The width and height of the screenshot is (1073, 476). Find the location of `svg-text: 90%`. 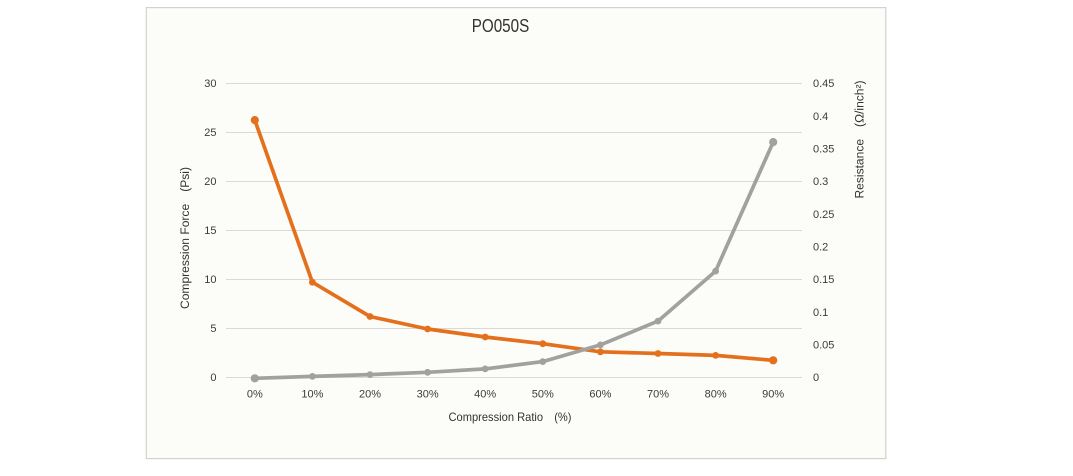

svg-text: 90% is located at coordinates (773, 395).